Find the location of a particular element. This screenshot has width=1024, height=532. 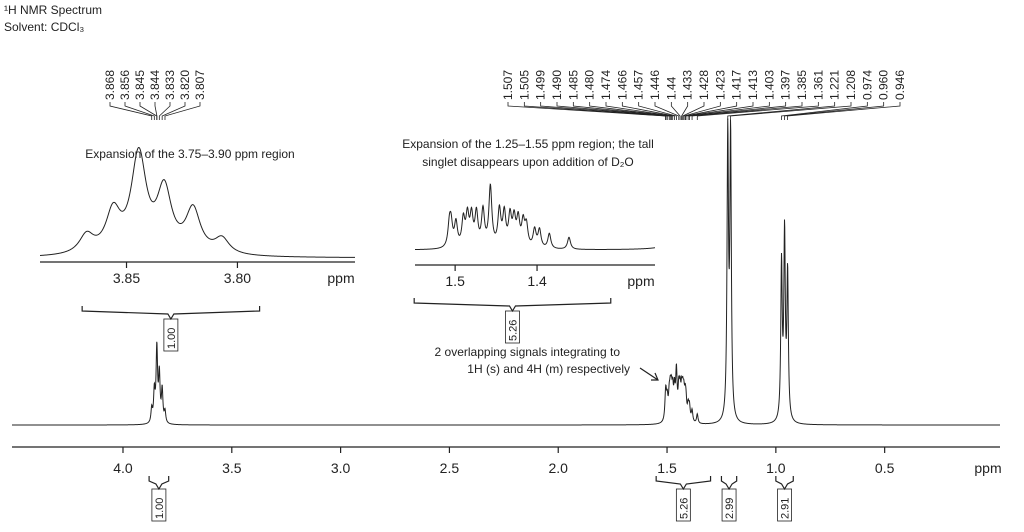

peak-label: 3.820 is located at coordinates (185, 85).